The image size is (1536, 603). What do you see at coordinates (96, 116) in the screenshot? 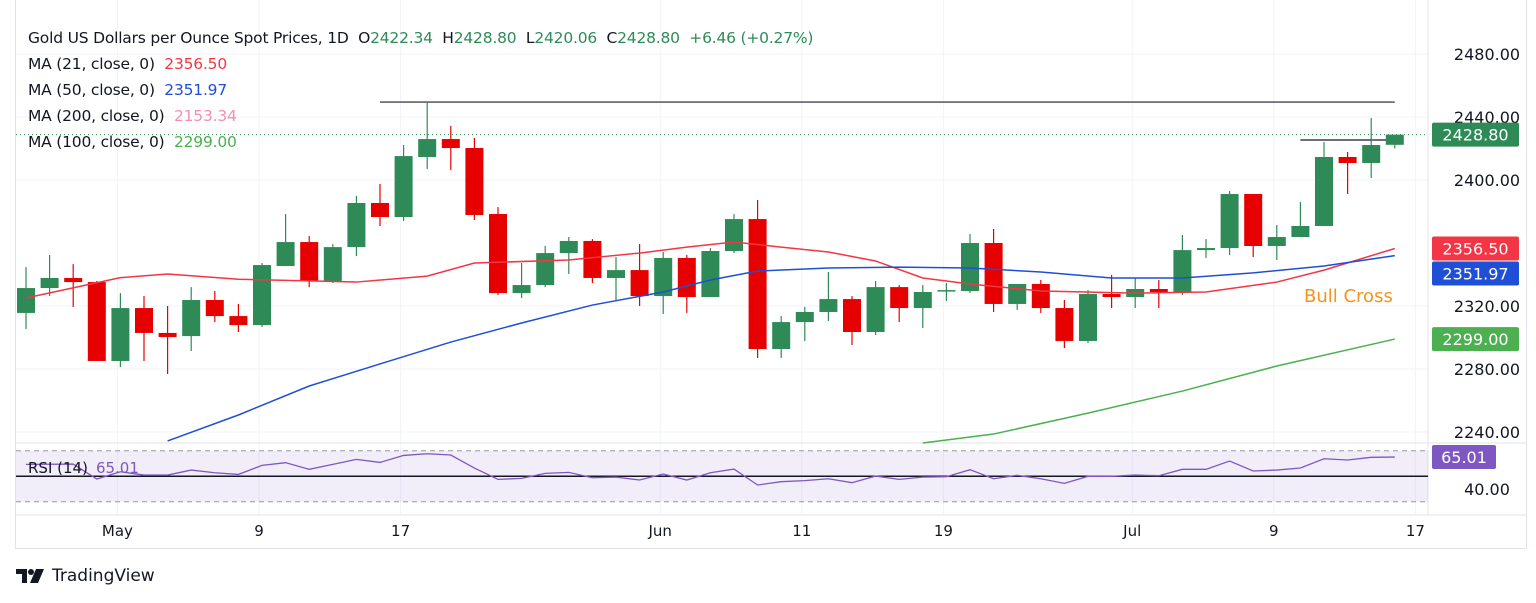
I see `indicator-label: MA (200, close, 0)` at bounding box center [96, 116].